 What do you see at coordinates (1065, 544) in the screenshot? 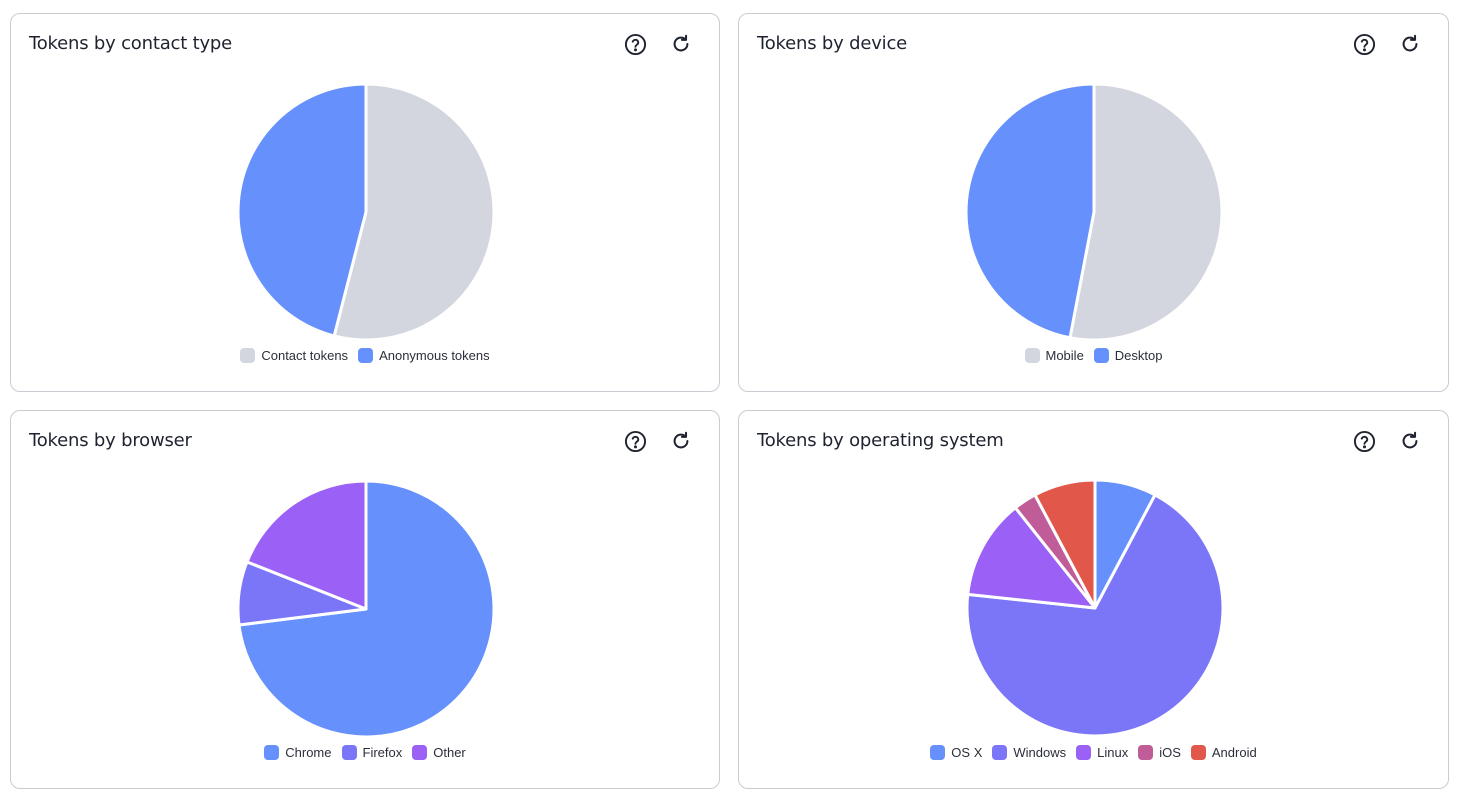
I see `pie-slice-android` at bounding box center [1065, 544].